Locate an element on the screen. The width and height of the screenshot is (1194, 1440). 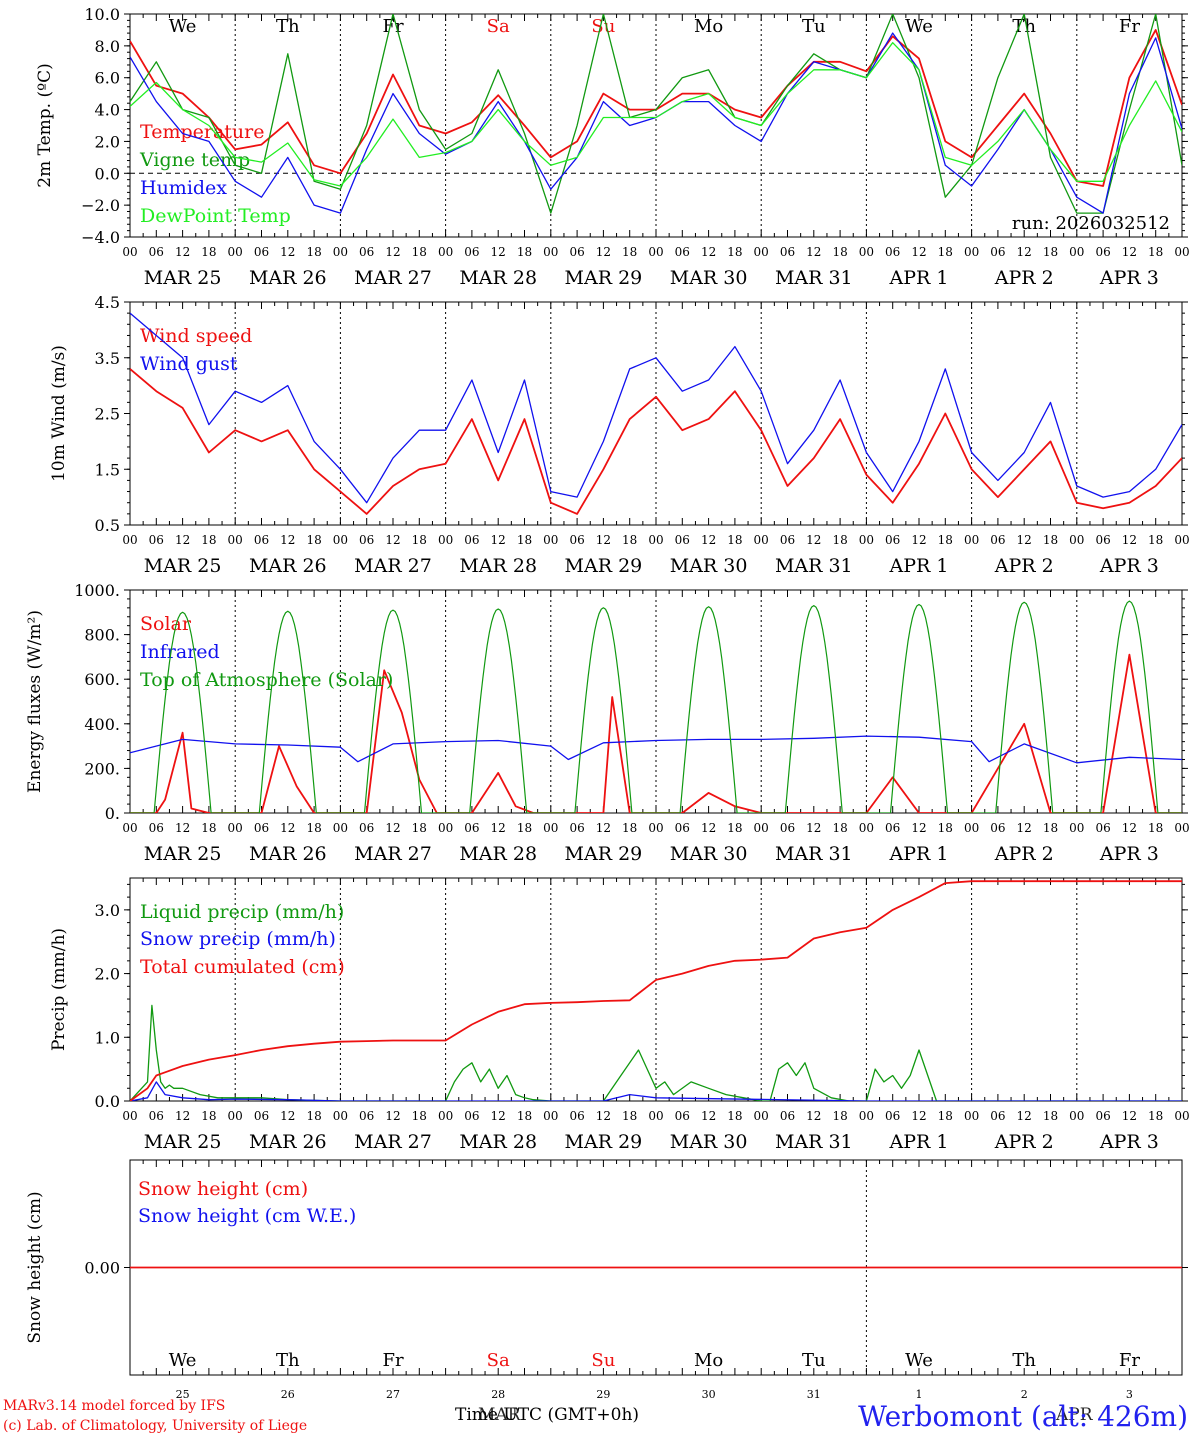
date-label: APR 1 is located at coordinates (919, 854).